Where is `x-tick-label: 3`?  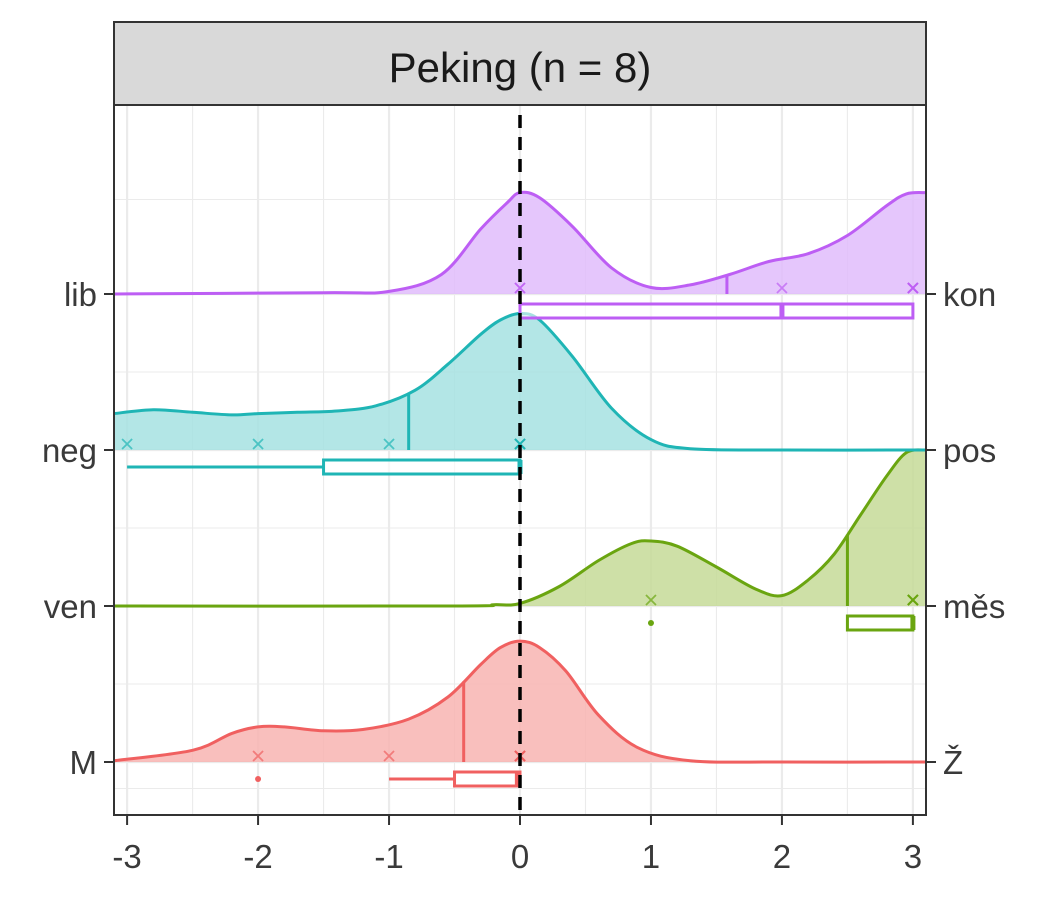
x-tick-label: 3 is located at coordinates (913, 856).